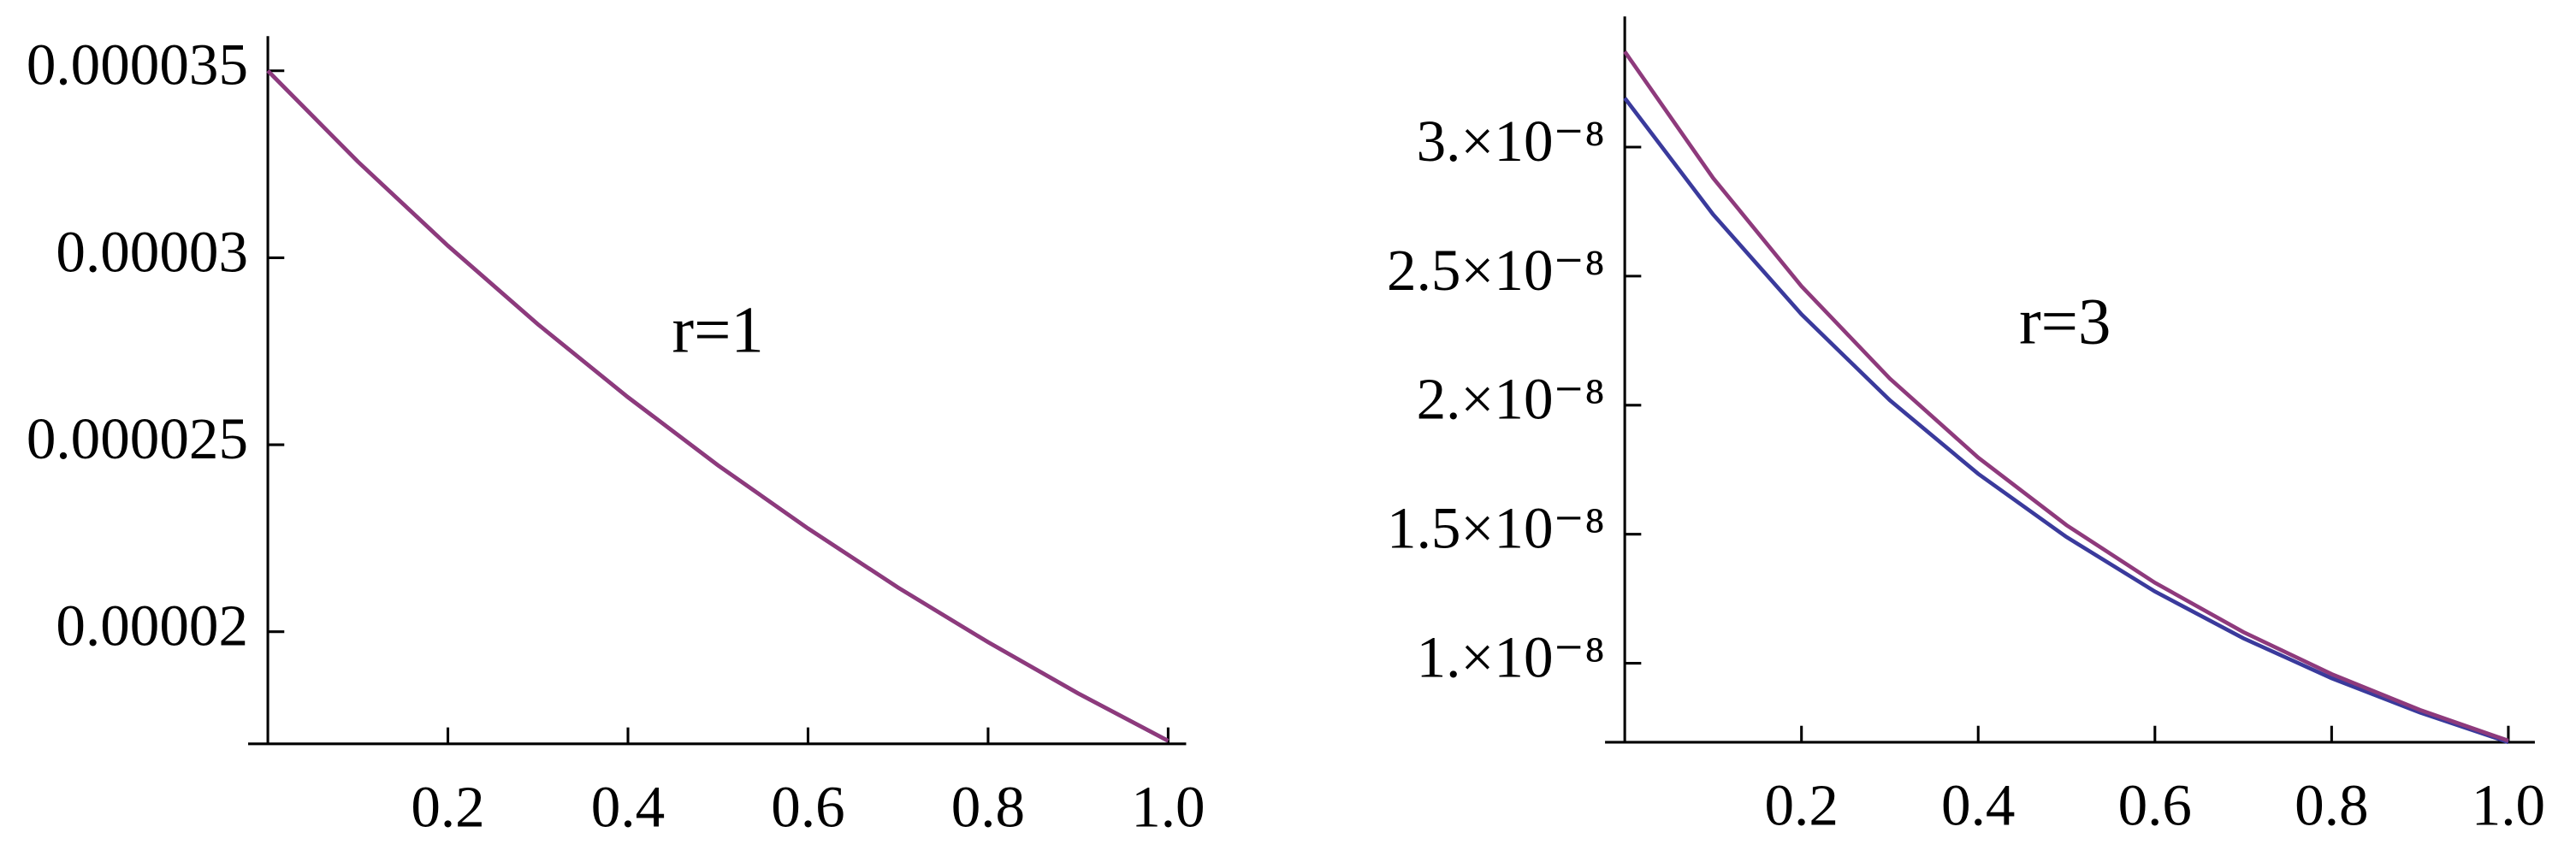 The height and width of the screenshot is (868, 2576). I want to click on y-tick-label: 0.00003, so click(152, 251).